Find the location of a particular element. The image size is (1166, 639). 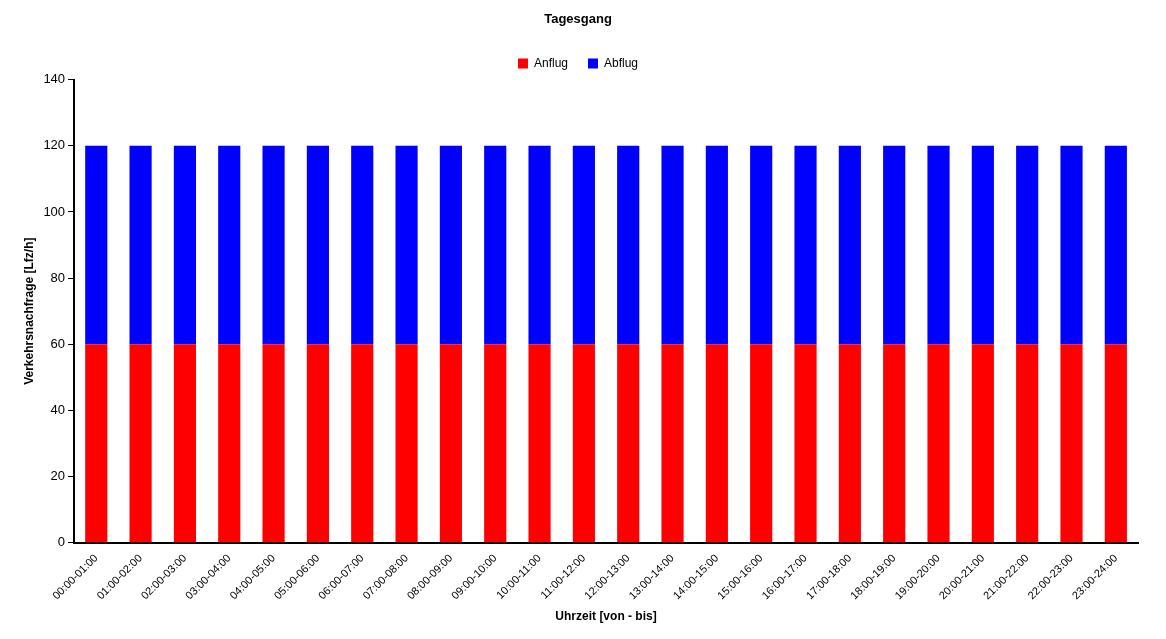

y-tick-label: 80 is located at coordinates (58, 277).